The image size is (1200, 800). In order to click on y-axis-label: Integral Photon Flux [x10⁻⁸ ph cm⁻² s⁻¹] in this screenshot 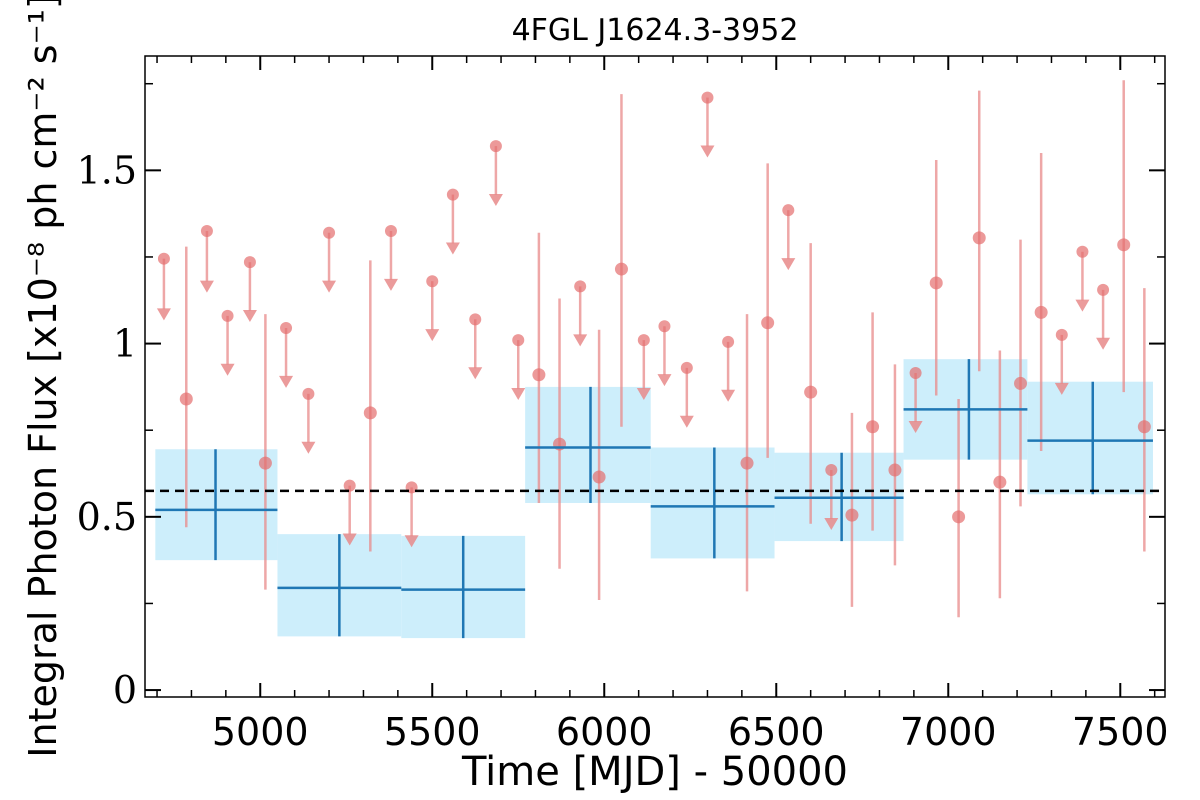, I will do `click(43, 379)`.